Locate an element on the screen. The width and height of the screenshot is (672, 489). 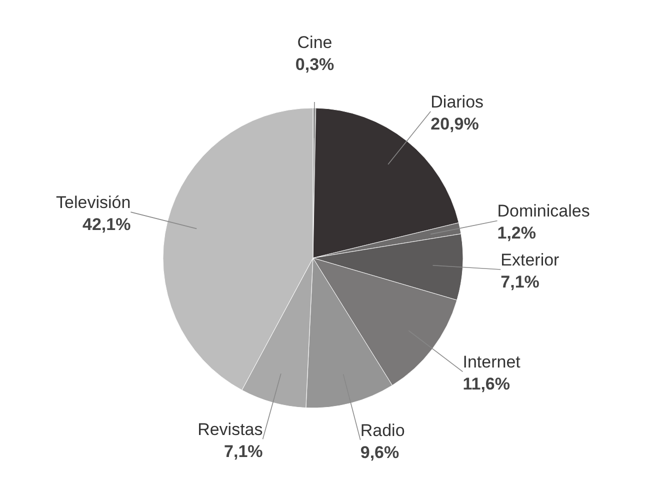
slice-label: Internet is located at coordinates (491, 362).